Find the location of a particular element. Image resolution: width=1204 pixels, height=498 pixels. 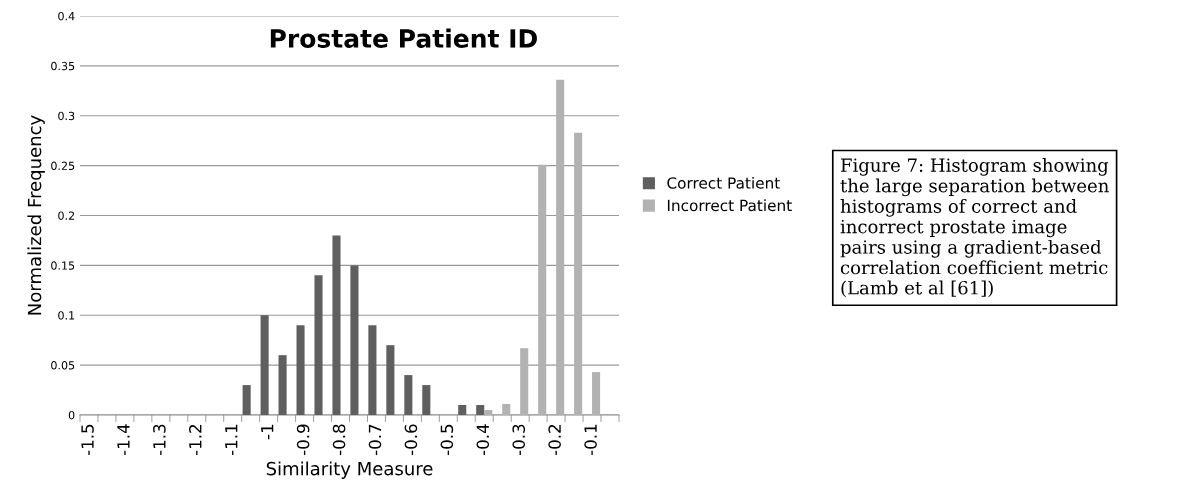

y-axis-title: Normalized Frequency is located at coordinates (36, 215).